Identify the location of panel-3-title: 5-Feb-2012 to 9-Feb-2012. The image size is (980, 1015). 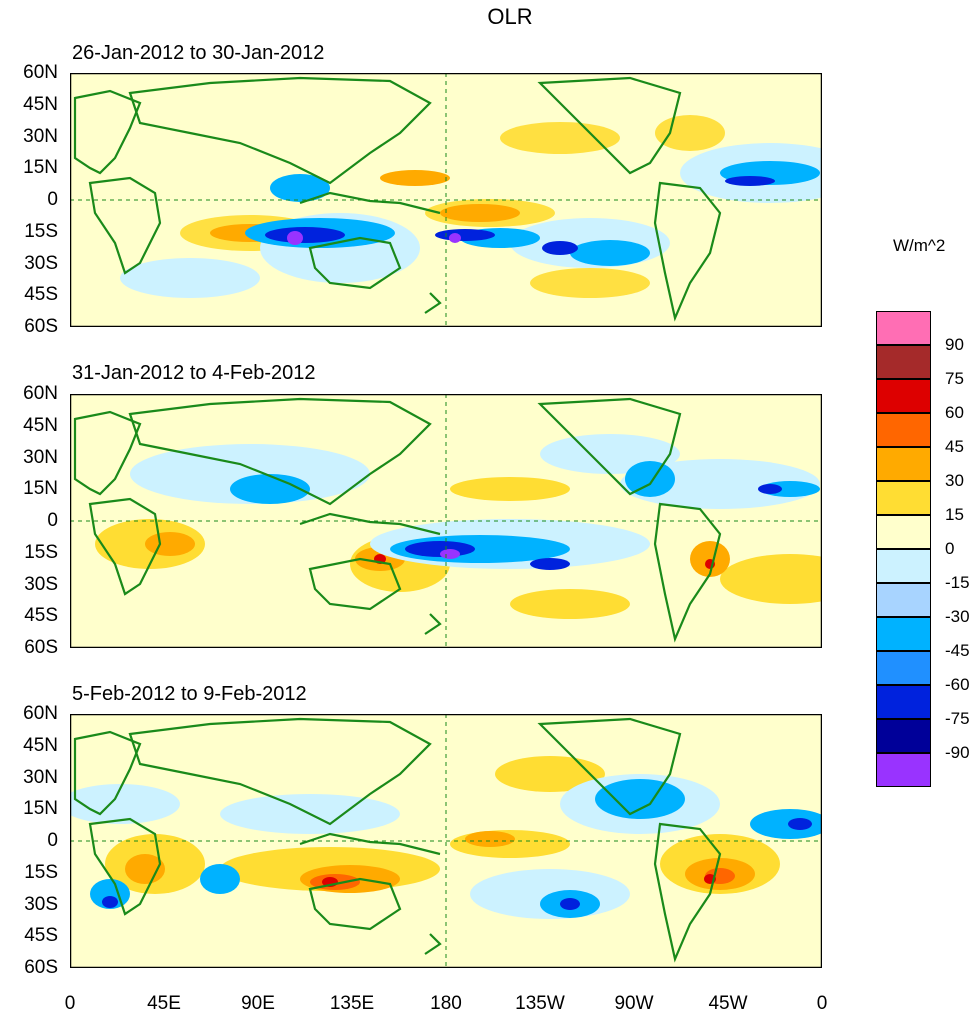
(189, 694).